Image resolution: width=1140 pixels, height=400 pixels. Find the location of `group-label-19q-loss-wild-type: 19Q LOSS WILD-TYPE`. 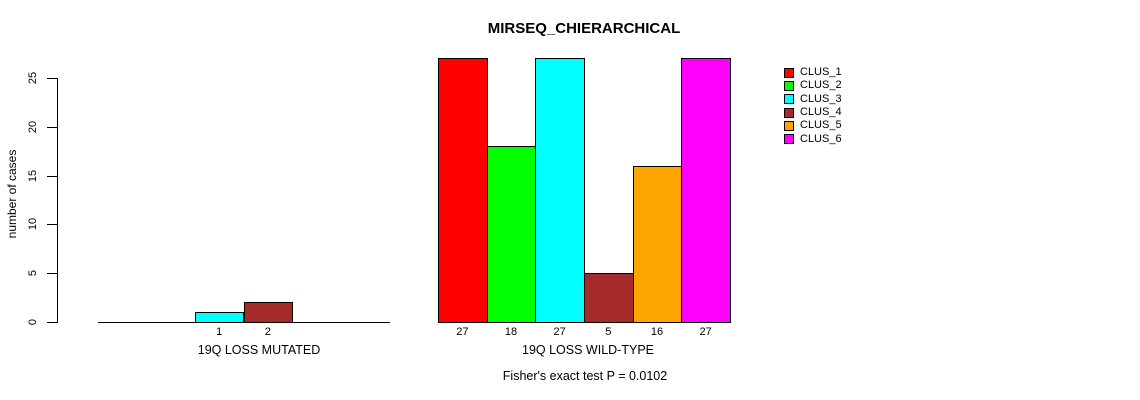

group-label-19q-loss-wild-type: 19Q LOSS WILD-TYPE is located at coordinates (588, 350).